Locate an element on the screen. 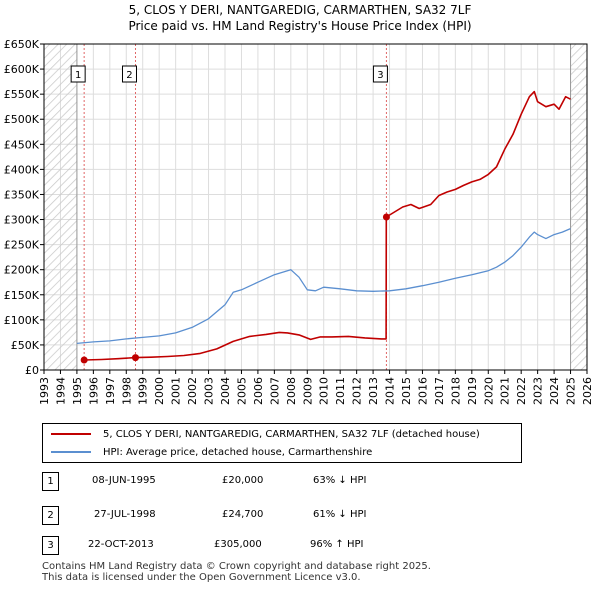 Image resolution: width=600 pixels, height=590 pixels. y-tick-label: £350K is located at coordinates (22, 194).